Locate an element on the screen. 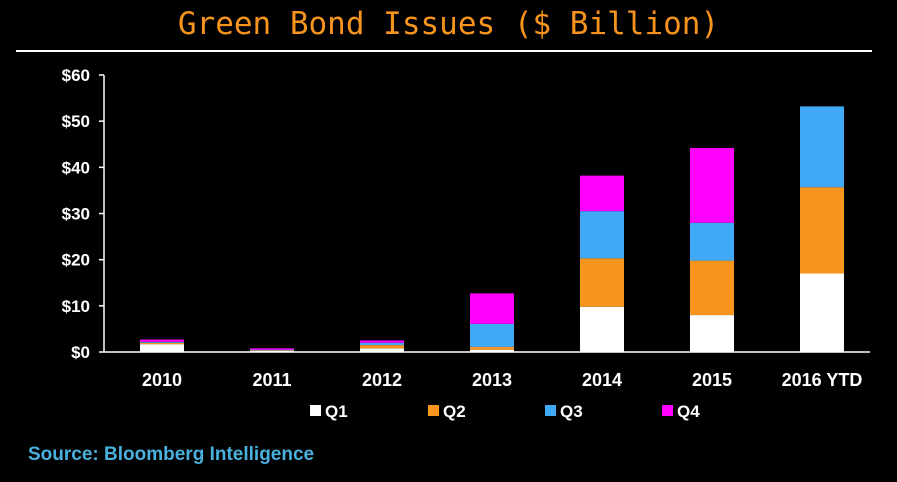 Image resolution: width=897 pixels, height=482 pixels. y-tick-label: $40 is located at coordinates (76, 167).